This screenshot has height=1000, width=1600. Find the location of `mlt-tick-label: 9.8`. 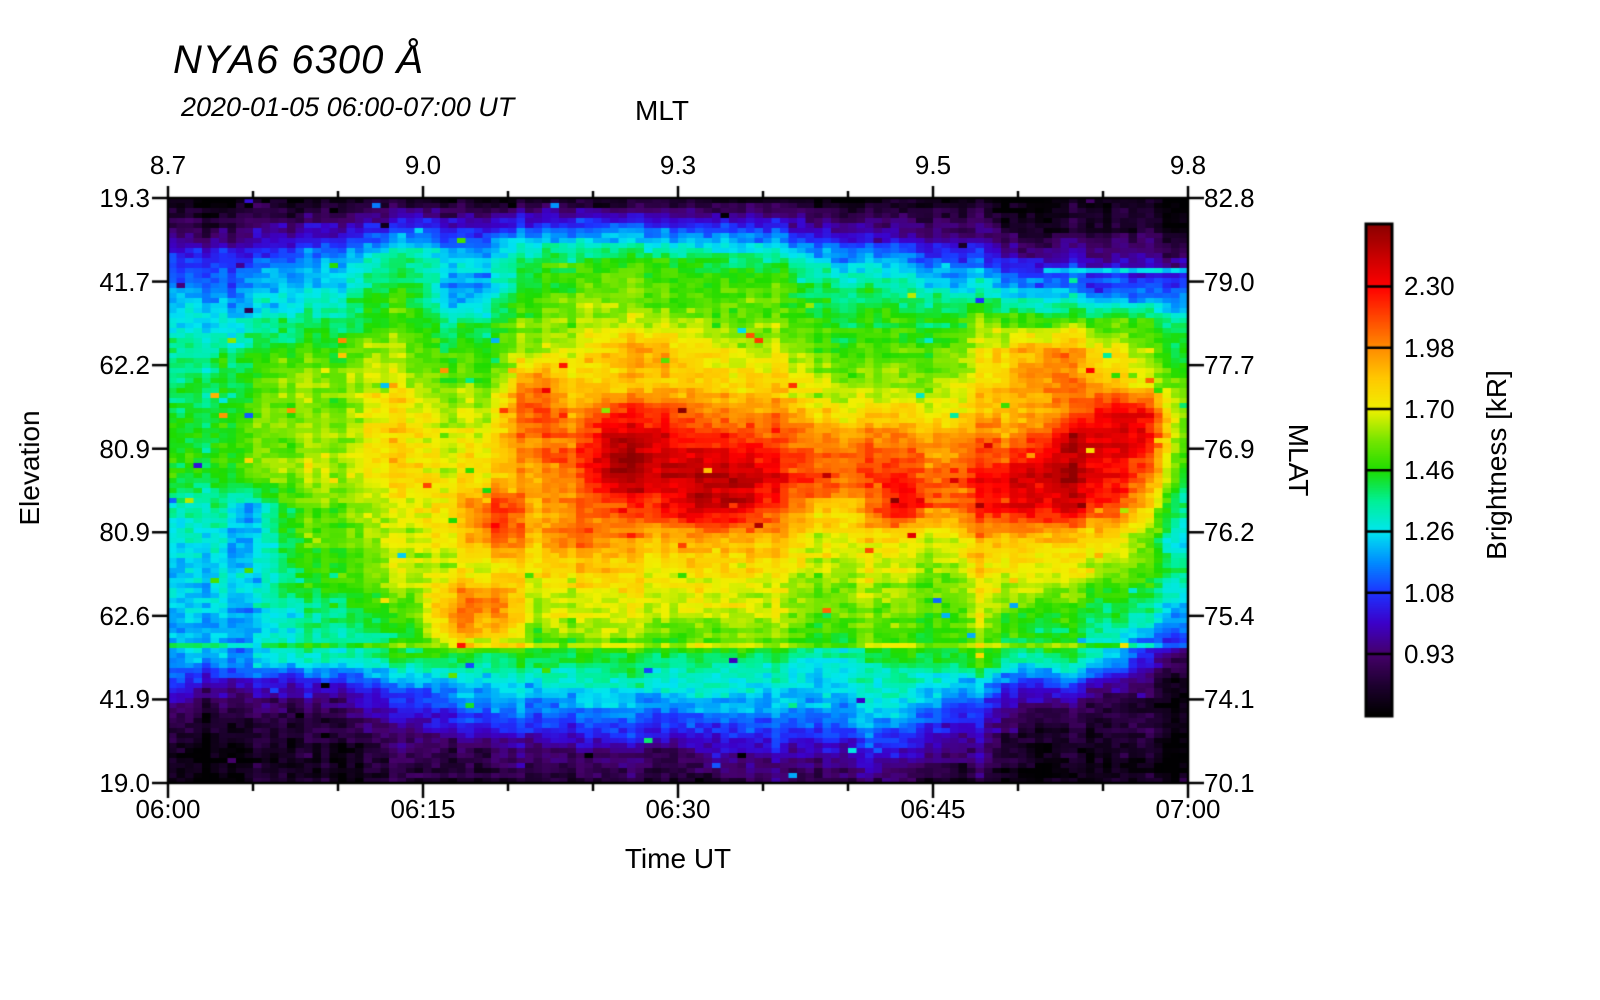

mlt-tick-label: 9.8 is located at coordinates (1188, 165).